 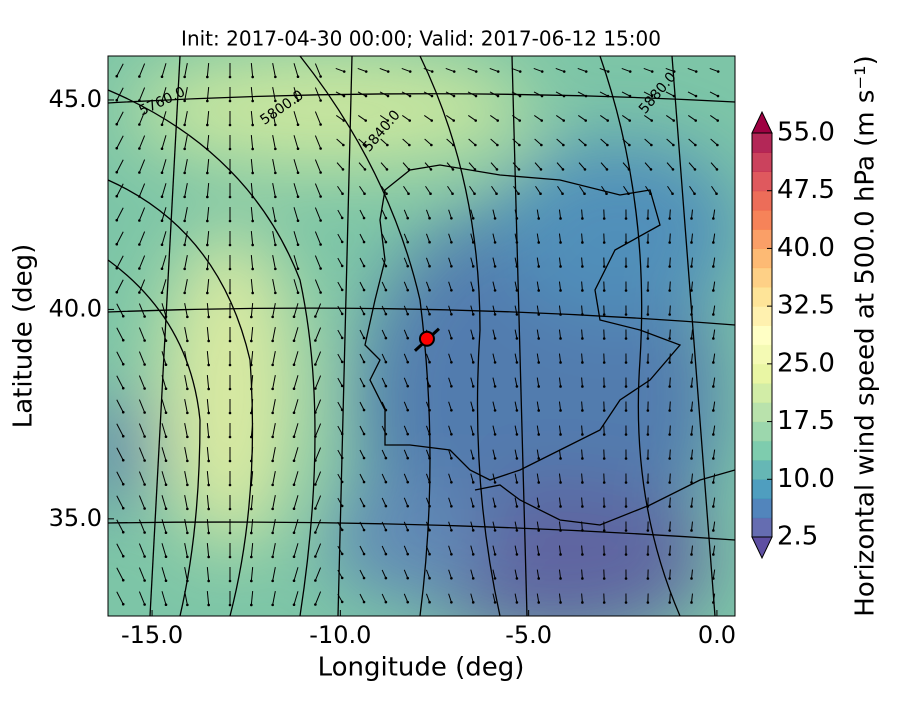 What do you see at coordinates (528, 635) in the screenshot?
I see `x-tick-label: -5.0` at bounding box center [528, 635].